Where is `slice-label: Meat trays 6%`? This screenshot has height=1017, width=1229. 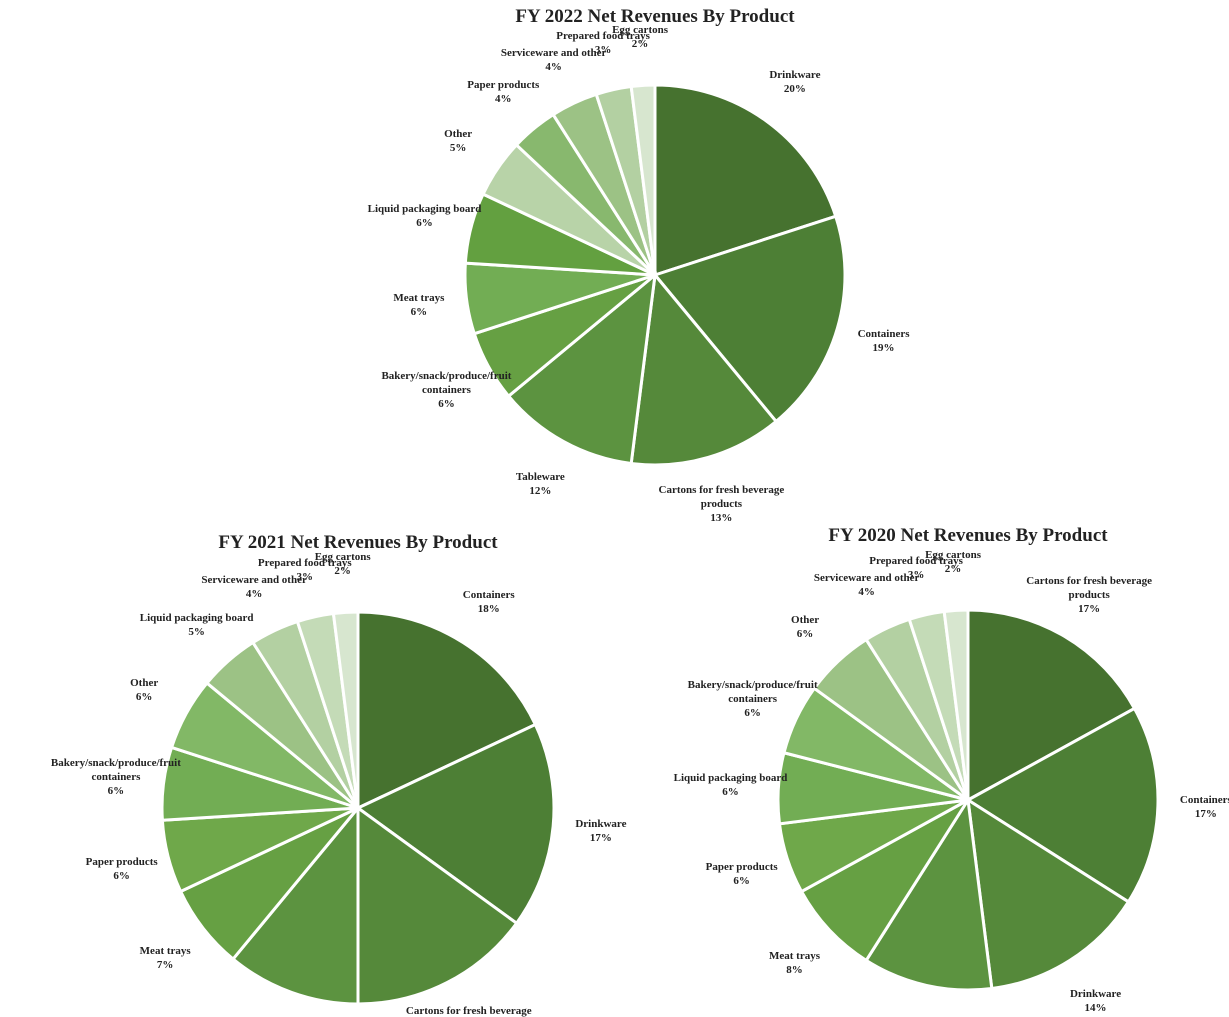 slice-label: Meat trays 6% is located at coordinates (418, 305).